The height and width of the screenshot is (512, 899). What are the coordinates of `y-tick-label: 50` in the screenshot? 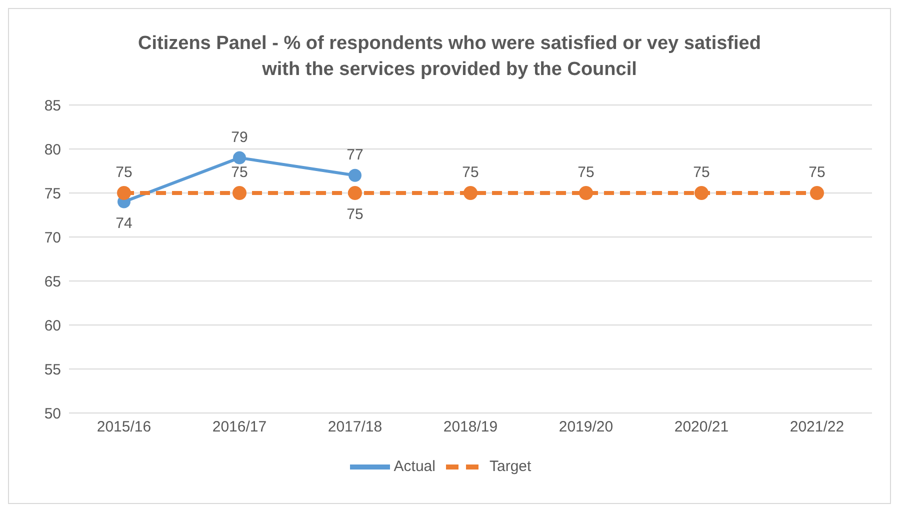 It's located at (52, 413).